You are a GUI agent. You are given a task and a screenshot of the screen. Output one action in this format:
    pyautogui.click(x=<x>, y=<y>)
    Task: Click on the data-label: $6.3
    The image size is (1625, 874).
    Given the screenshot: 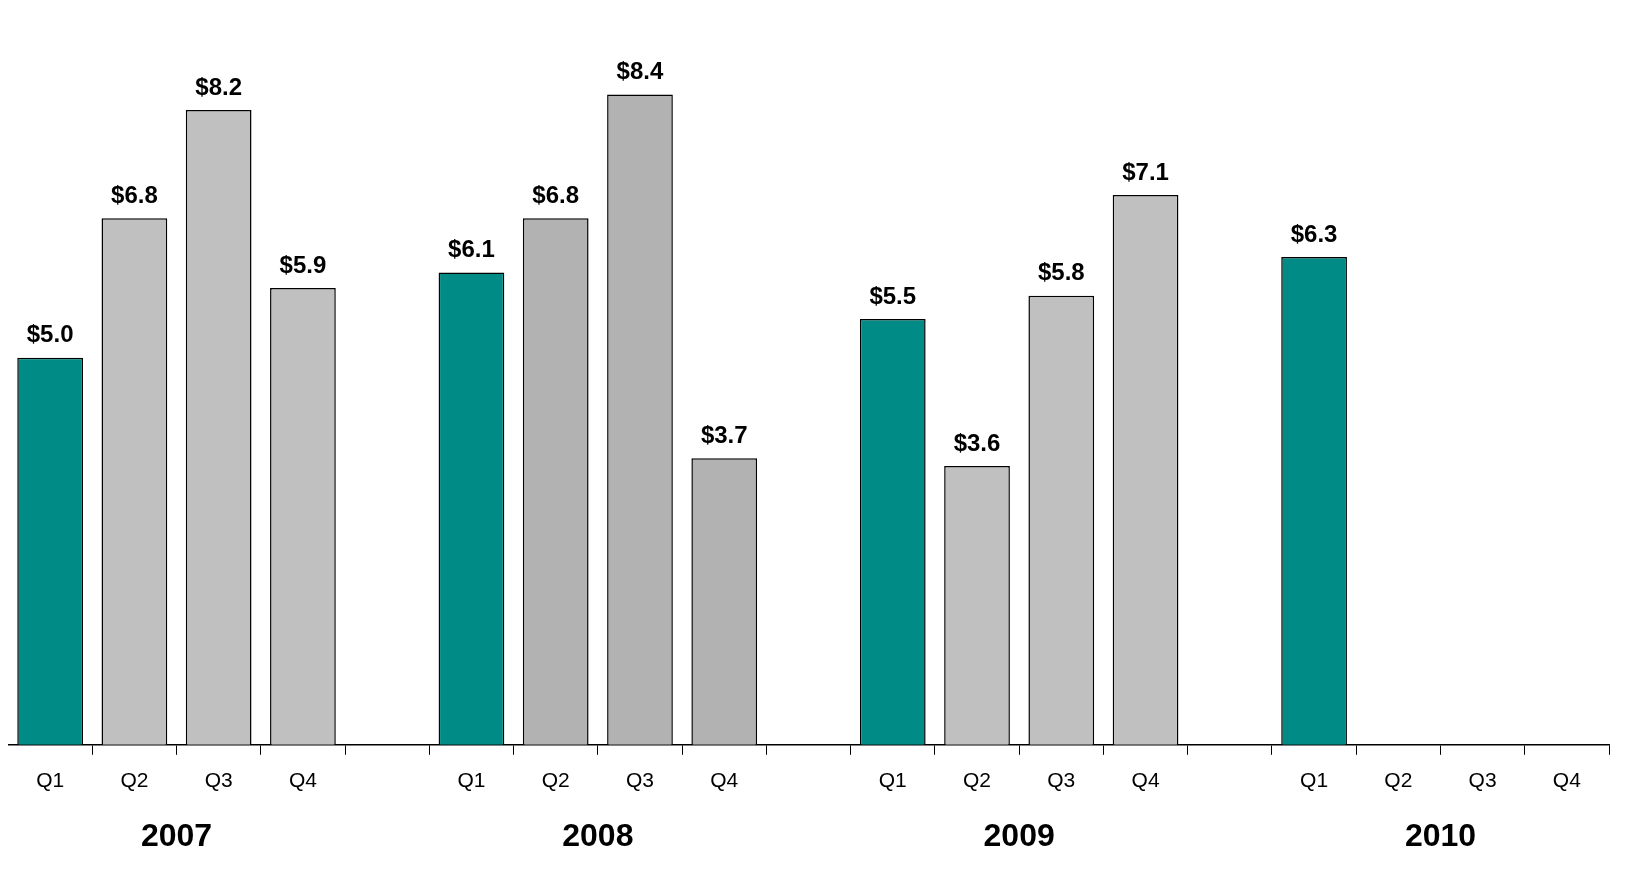 What is the action you would take?
    pyautogui.click(x=1314, y=233)
    